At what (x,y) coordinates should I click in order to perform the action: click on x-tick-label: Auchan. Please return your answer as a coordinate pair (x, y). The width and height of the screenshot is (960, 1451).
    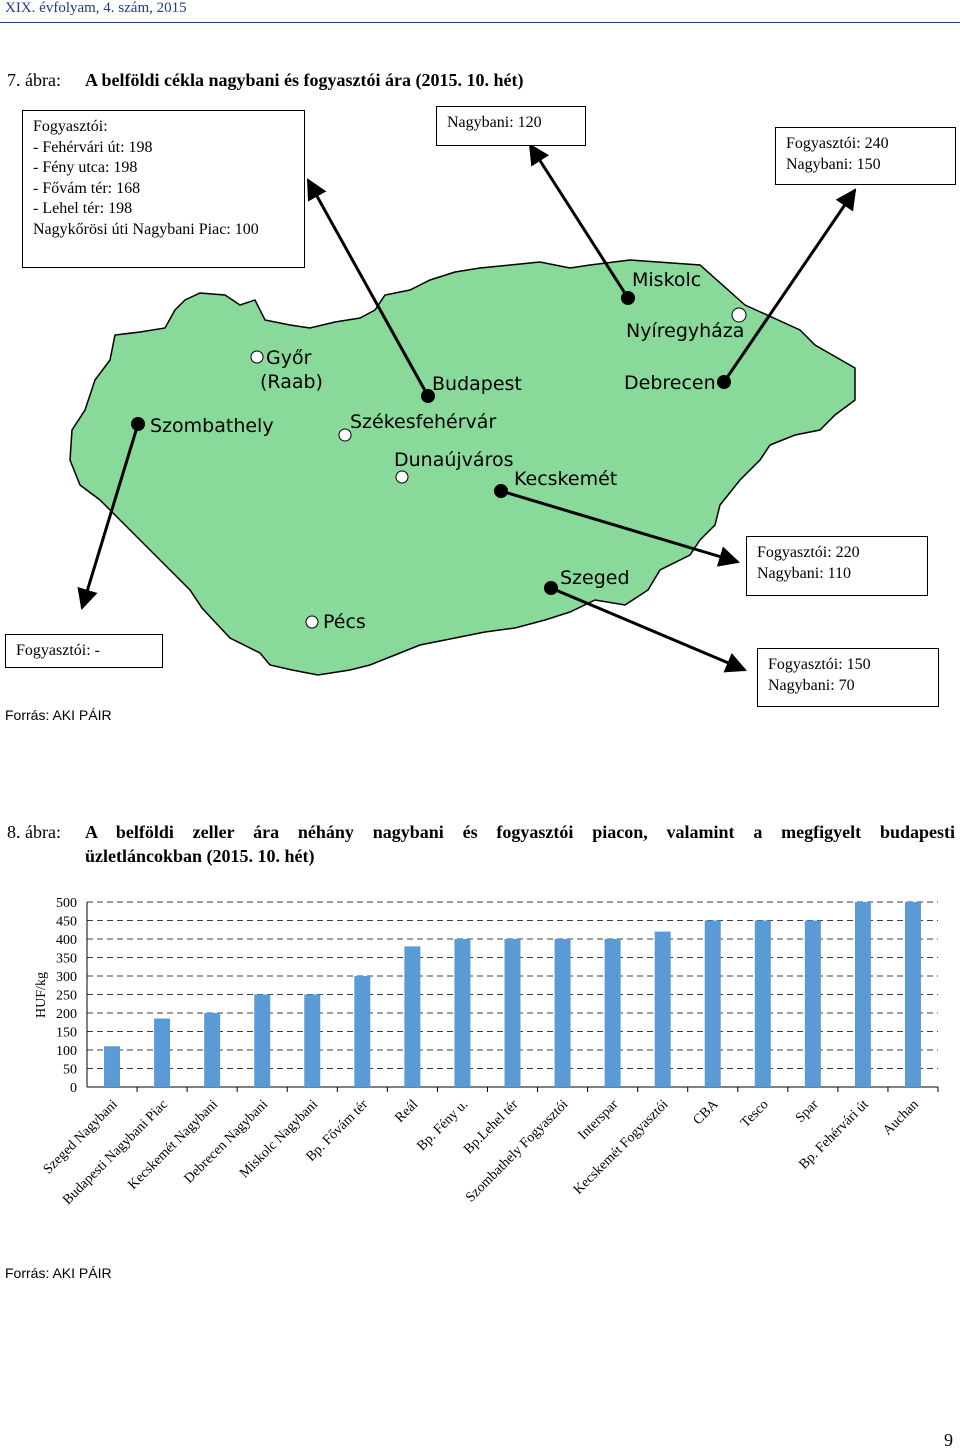
    Looking at the image, I should click on (900, 1117).